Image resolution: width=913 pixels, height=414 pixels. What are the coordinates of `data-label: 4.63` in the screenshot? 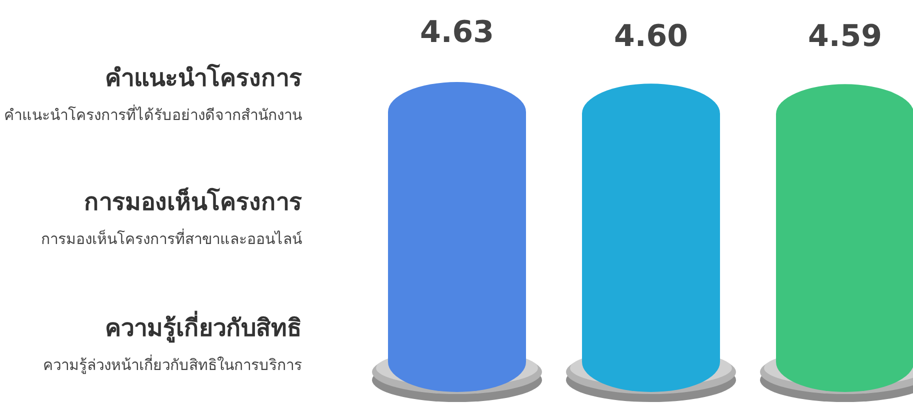 It's located at (457, 32).